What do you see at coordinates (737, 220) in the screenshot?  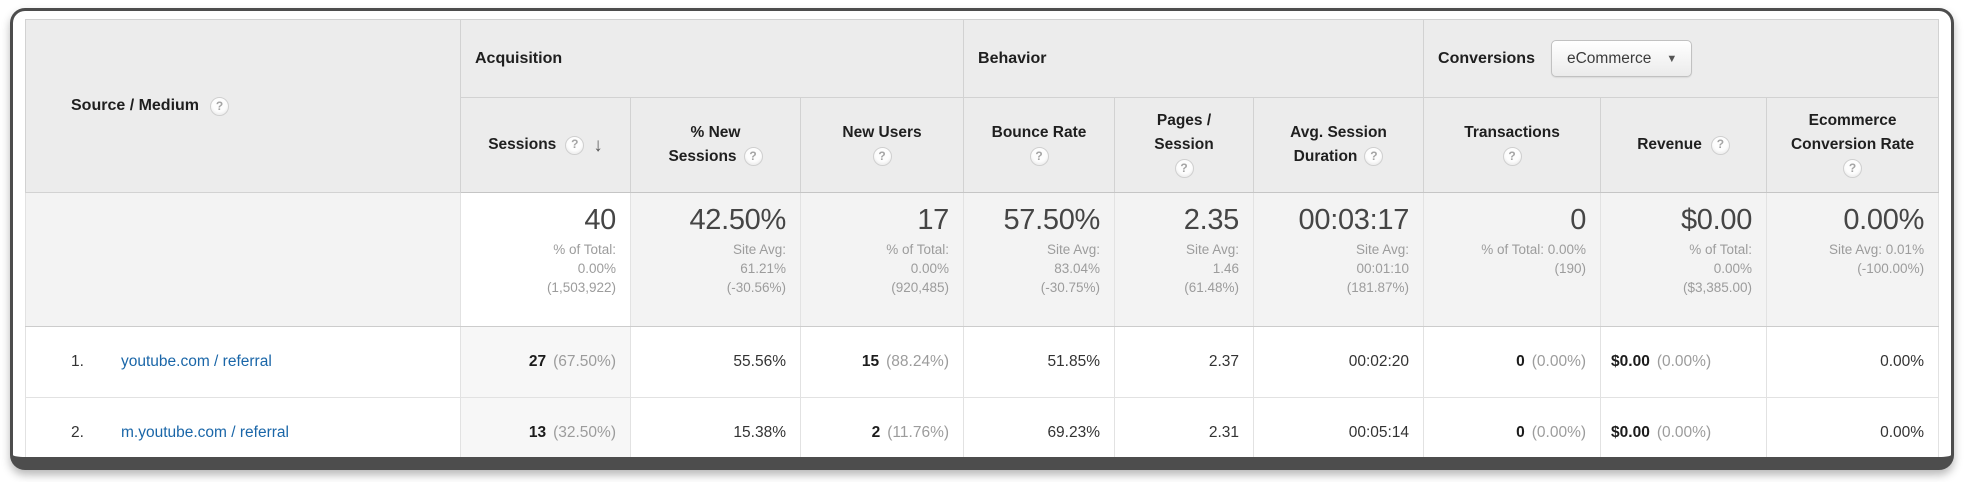 I see `summary-new-sessions-value: 42.50%` at bounding box center [737, 220].